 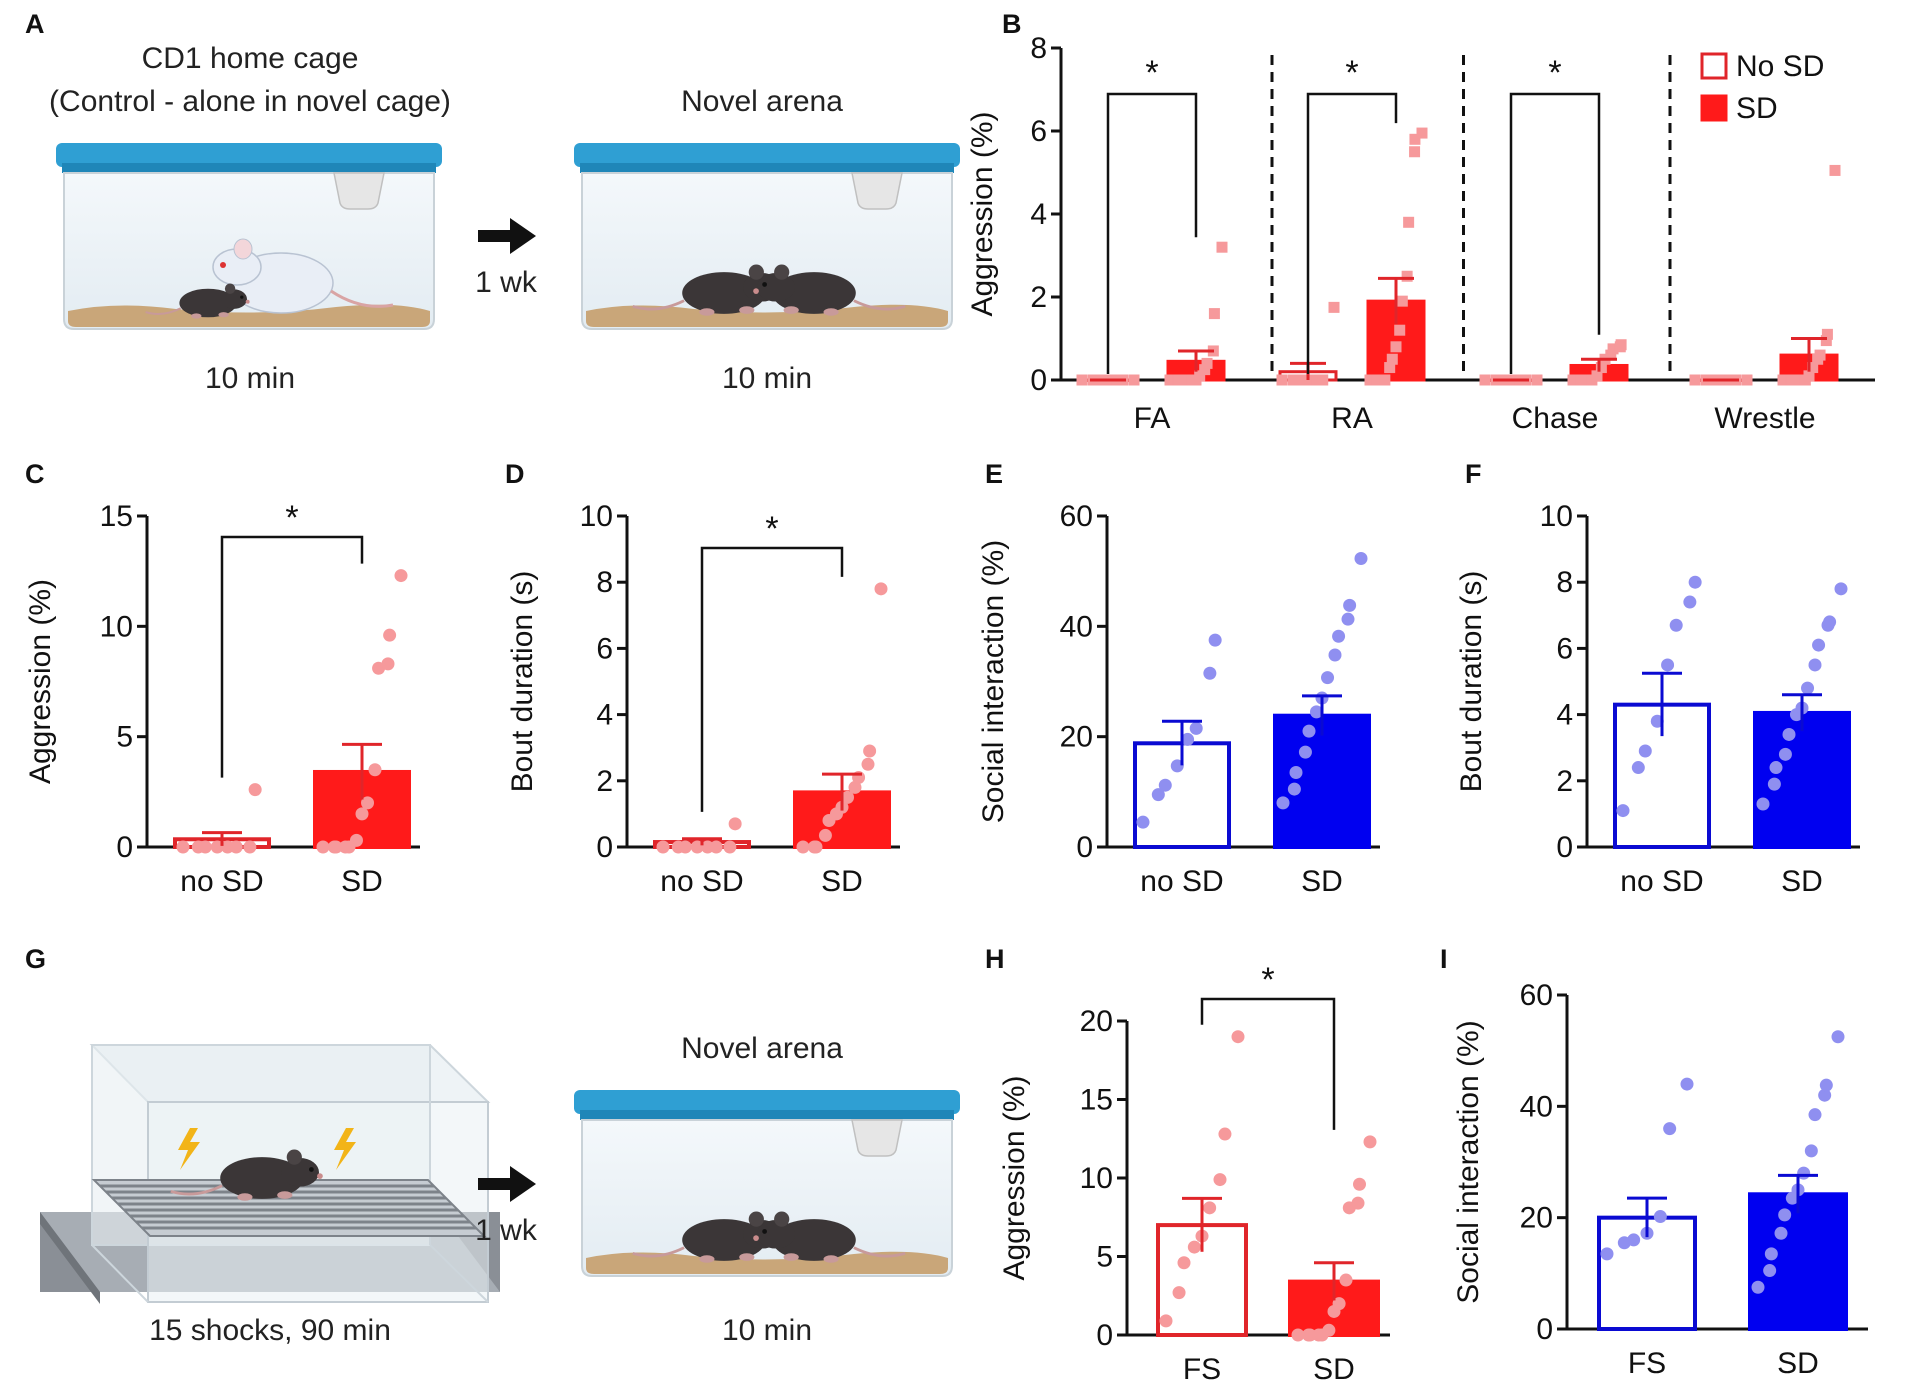 What do you see at coordinates (1473, 474) in the screenshot?
I see `panel-letter-f: F` at bounding box center [1473, 474].